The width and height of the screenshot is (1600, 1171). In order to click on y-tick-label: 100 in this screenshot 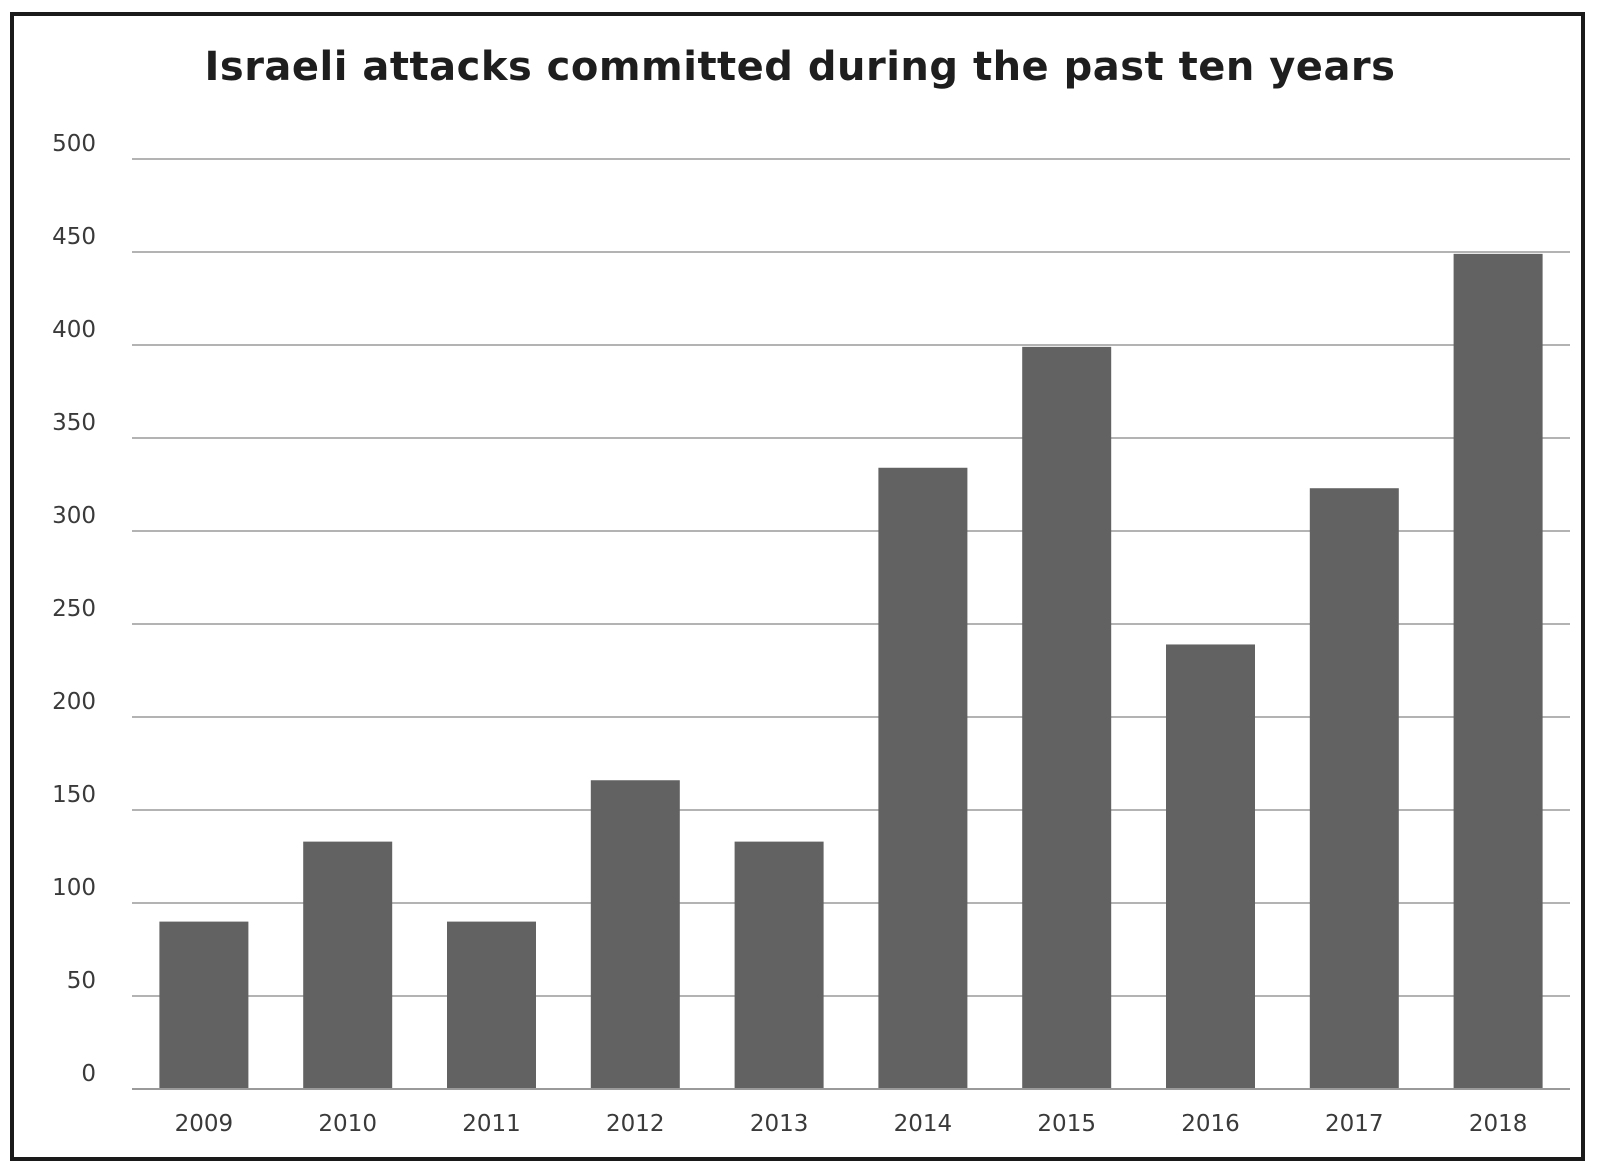, I will do `click(74, 888)`.